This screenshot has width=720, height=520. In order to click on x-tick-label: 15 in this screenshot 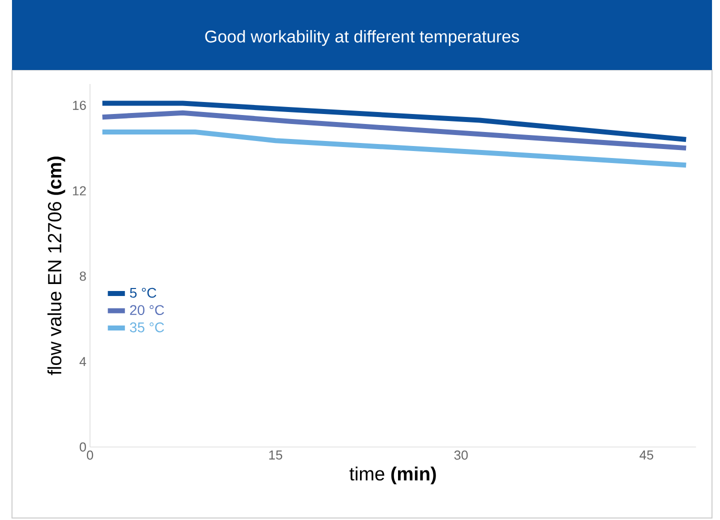, I will do `click(275, 455)`.